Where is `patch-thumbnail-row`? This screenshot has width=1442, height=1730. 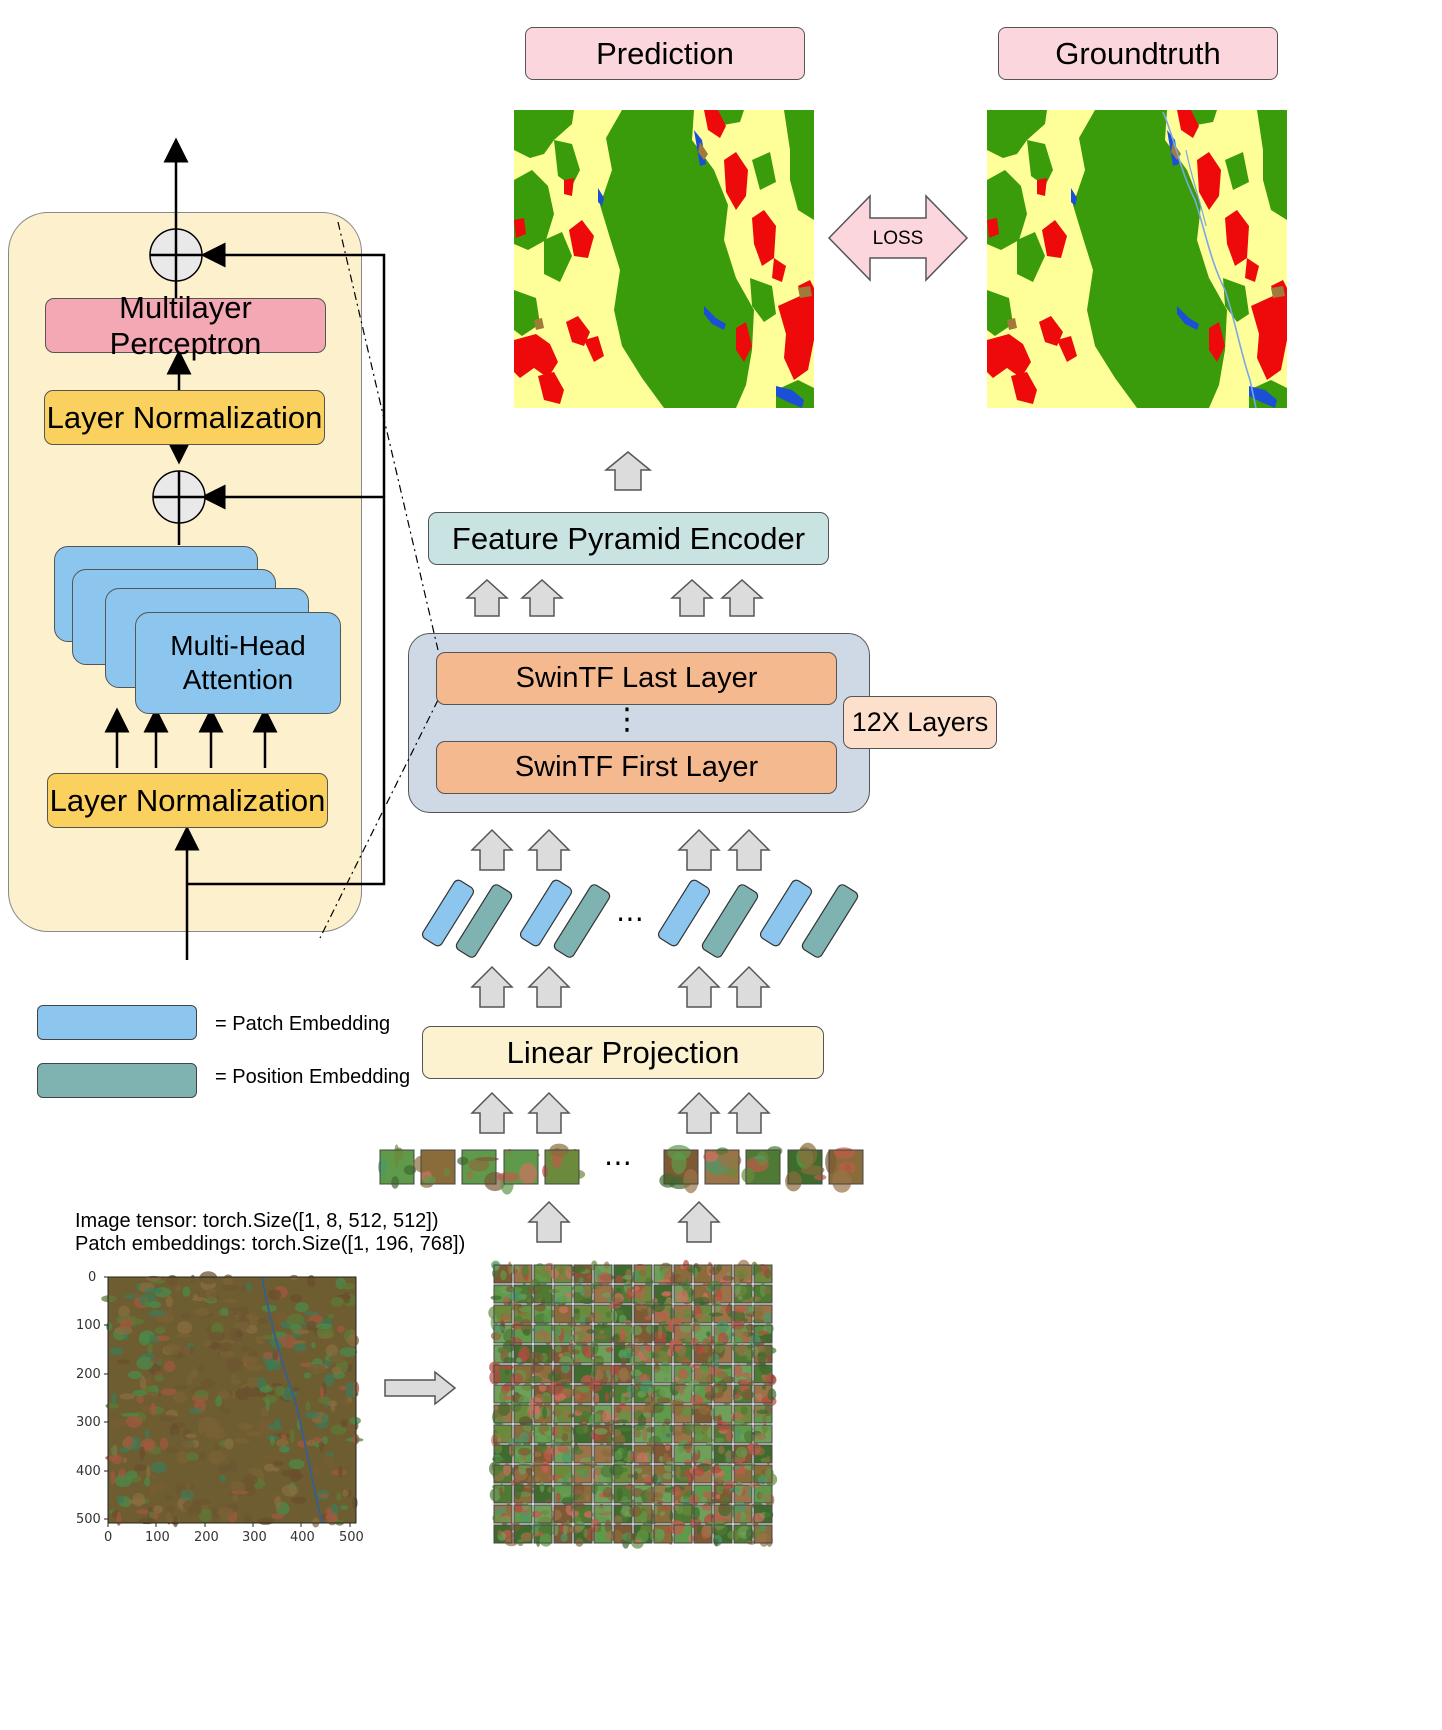 patch-thumbnail-row is located at coordinates (621, 1168).